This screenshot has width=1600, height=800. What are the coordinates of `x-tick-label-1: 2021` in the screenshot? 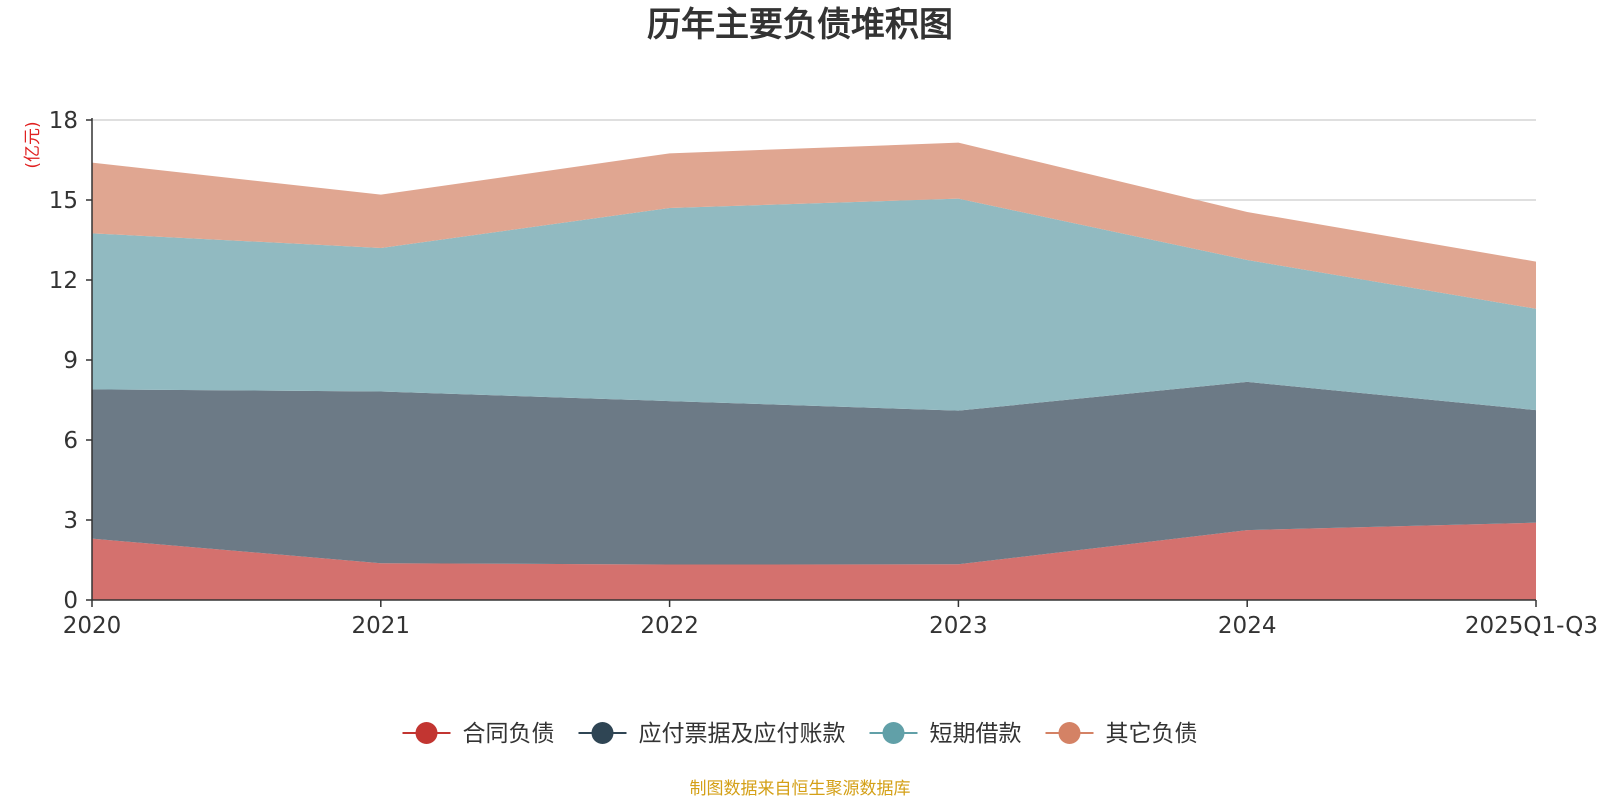 It's located at (381, 626).